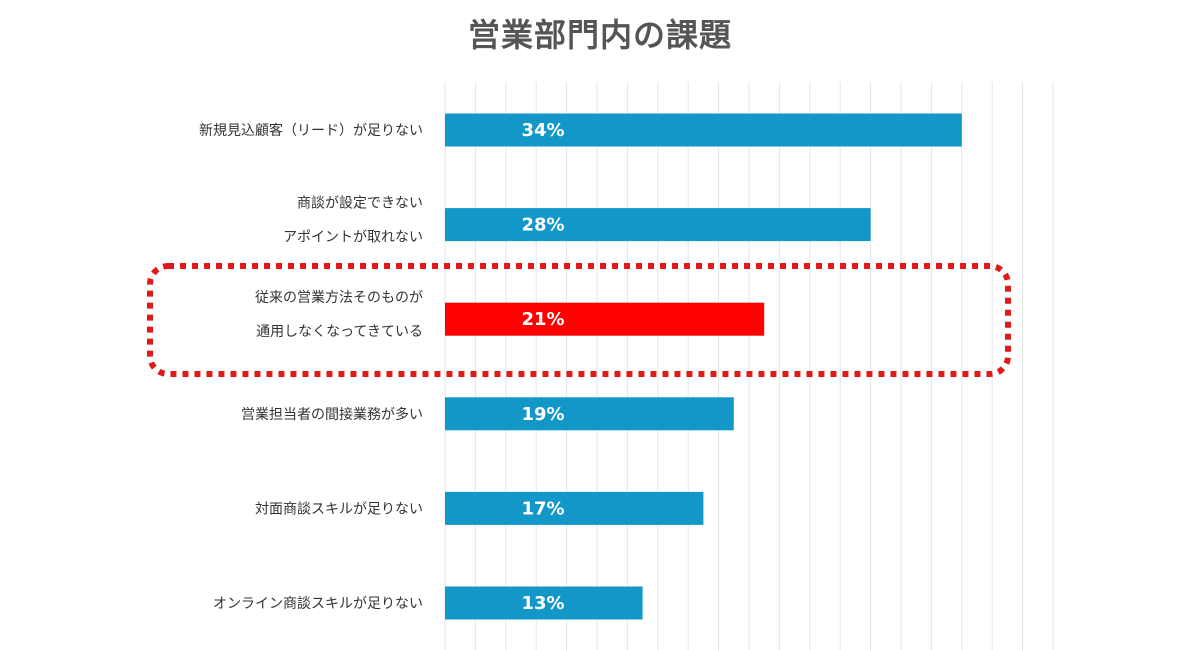  Describe the element at coordinates (599, 35) in the screenshot. I see `chart-title: 営業部門内の課題` at that location.